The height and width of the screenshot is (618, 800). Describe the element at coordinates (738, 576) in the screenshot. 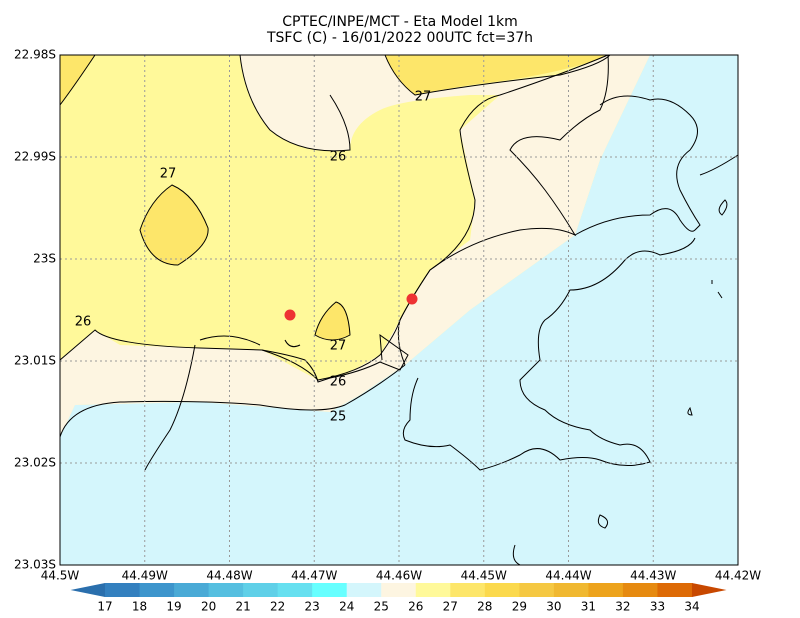

I see `x-tick-label: 44.42W` at that location.